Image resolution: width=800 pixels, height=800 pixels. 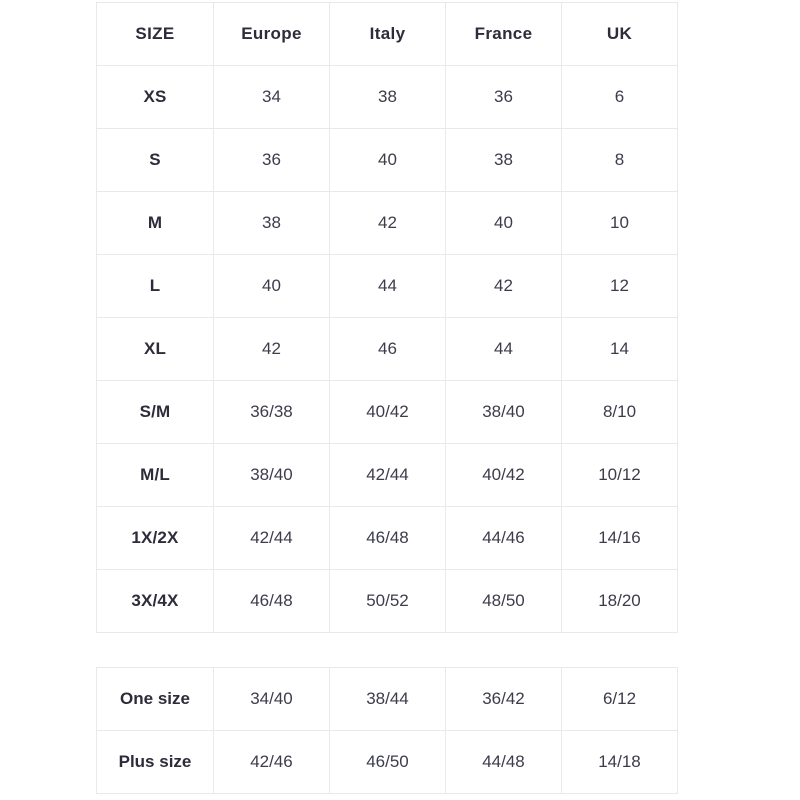 I want to click on cell-france: 38, so click(x=503, y=160).